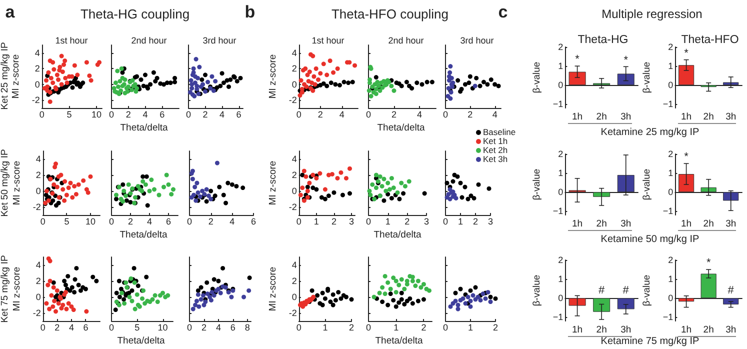  I want to click on text: c, so click(503, 12).